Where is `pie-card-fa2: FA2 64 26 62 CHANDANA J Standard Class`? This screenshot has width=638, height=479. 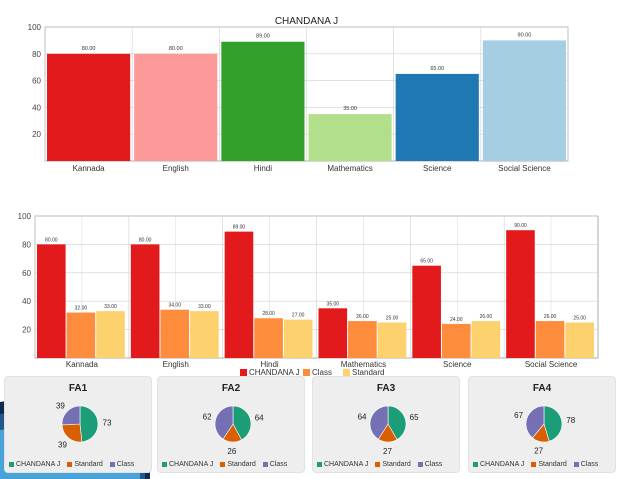
pie-card-fa2: FA2 64 26 62 CHANDANA J Standard Class is located at coordinates (231, 424).